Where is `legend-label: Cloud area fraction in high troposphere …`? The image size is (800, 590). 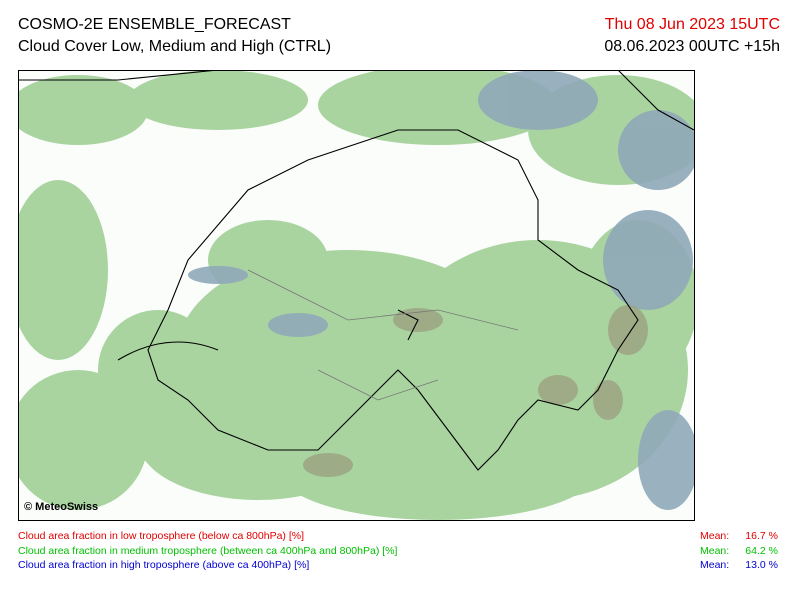
legend-label: Cloud area fraction in high troposphere … is located at coordinates (164, 565).